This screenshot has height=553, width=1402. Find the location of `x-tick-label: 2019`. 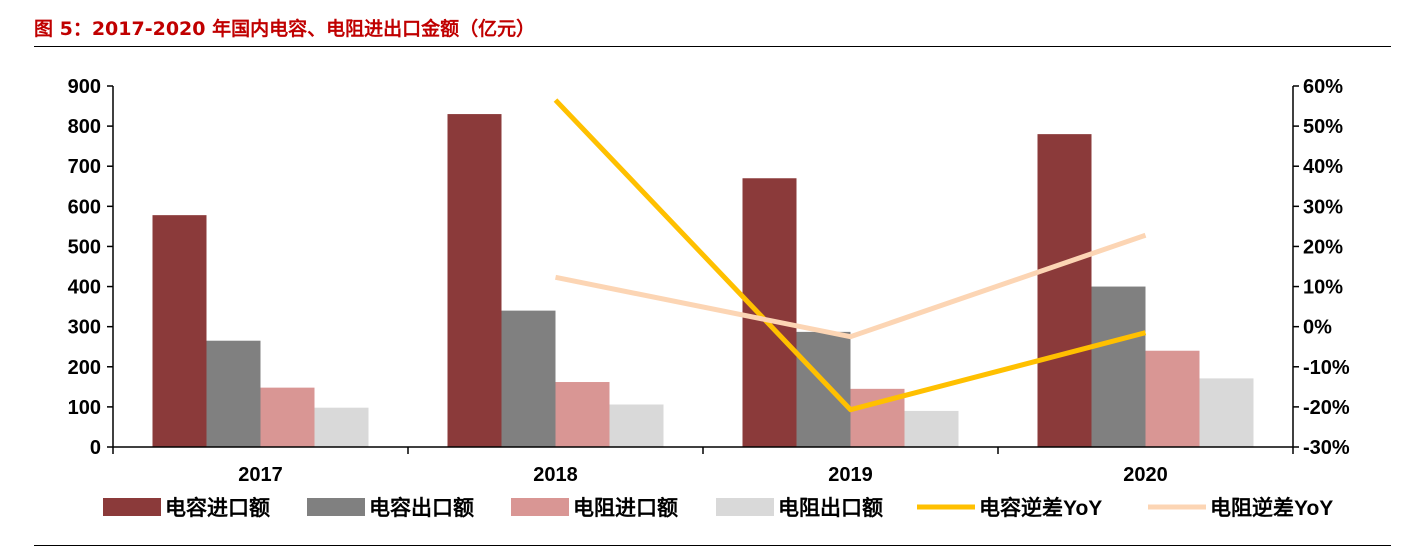

x-tick-label: 2019 is located at coordinates (850, 475).